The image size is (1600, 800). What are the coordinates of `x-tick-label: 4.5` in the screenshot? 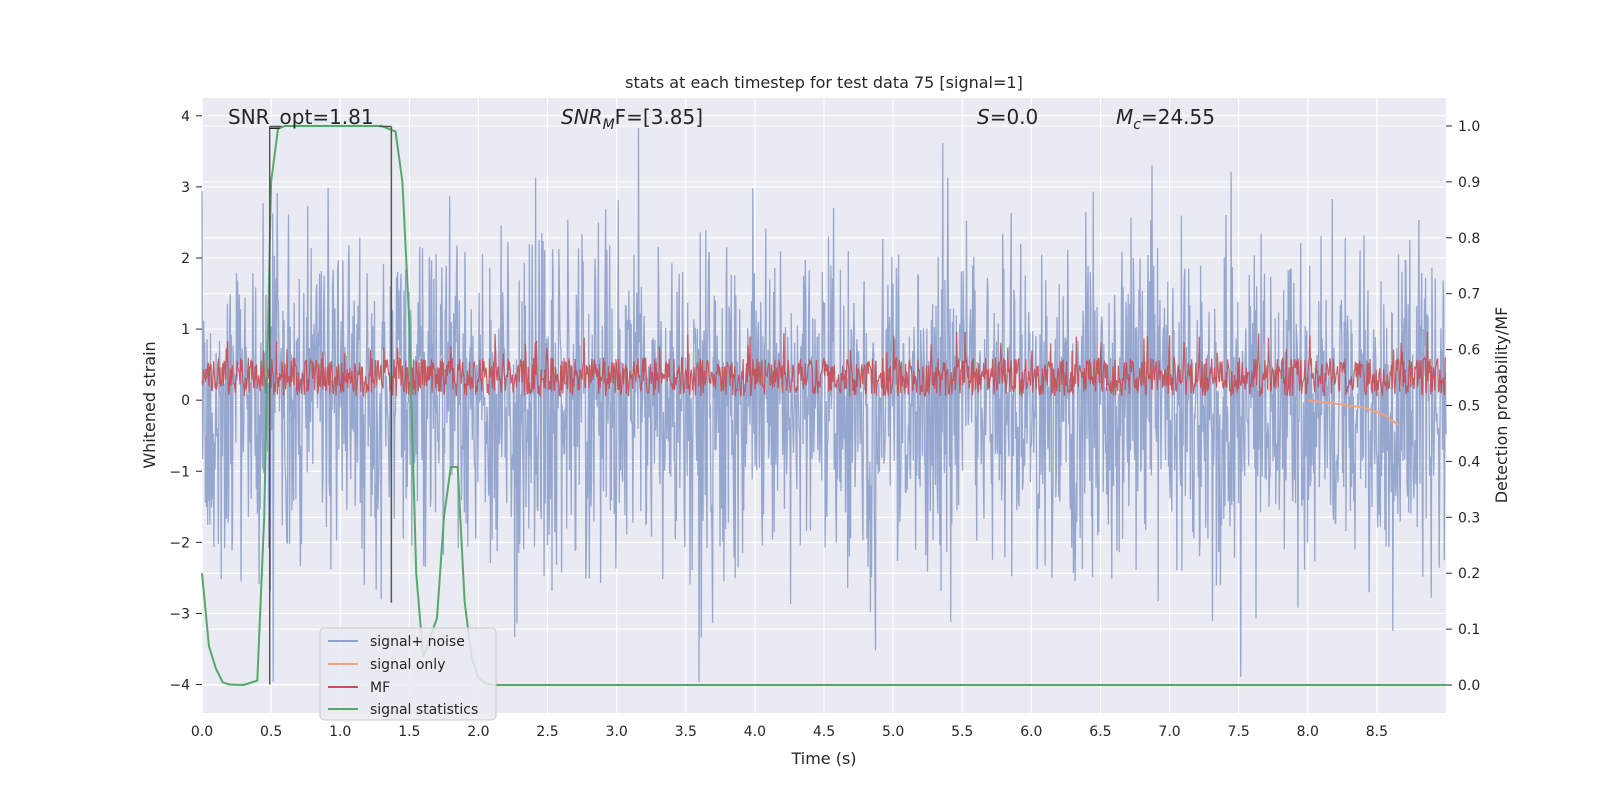 It's located at (824, 732).